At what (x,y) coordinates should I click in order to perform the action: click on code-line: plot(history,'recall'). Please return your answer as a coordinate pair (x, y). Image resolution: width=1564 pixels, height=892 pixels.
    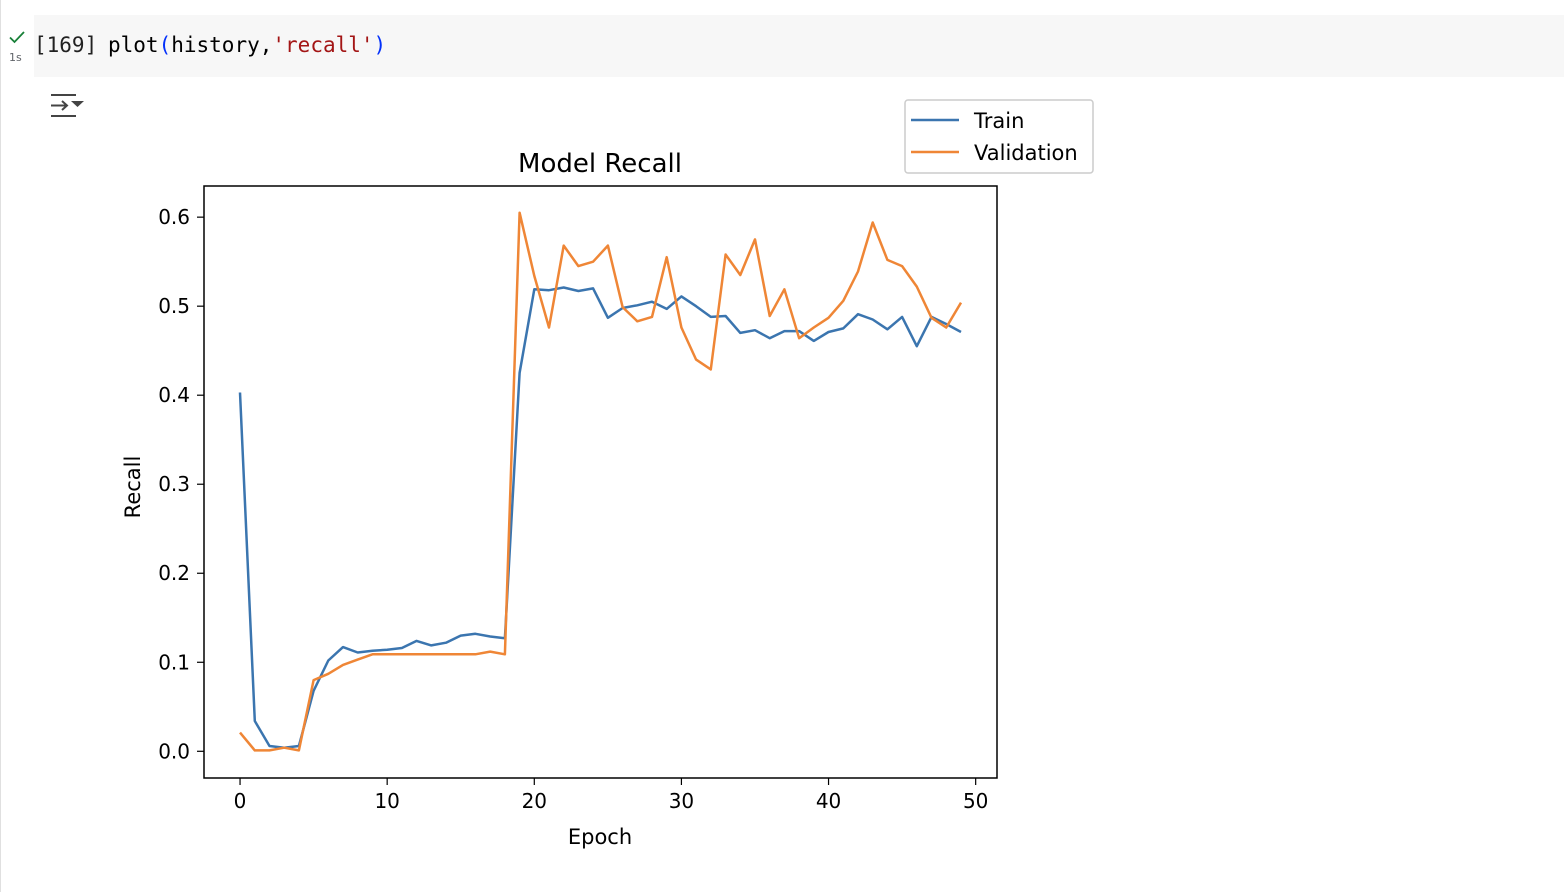
    Looking at the image, I should click on (247, 45).